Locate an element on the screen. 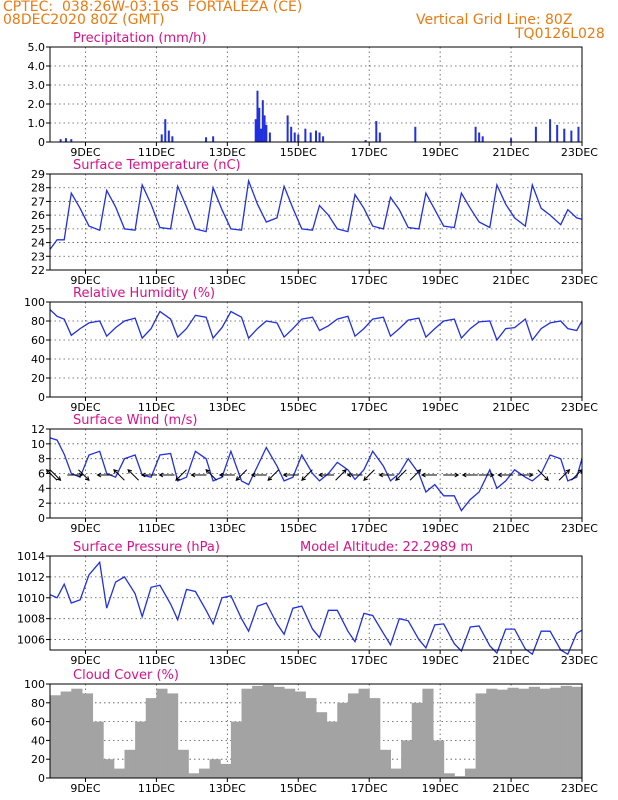 The height and width of the screenshot is (800, 618). y-tick-label: 12 is located at coordinates (38, 429).